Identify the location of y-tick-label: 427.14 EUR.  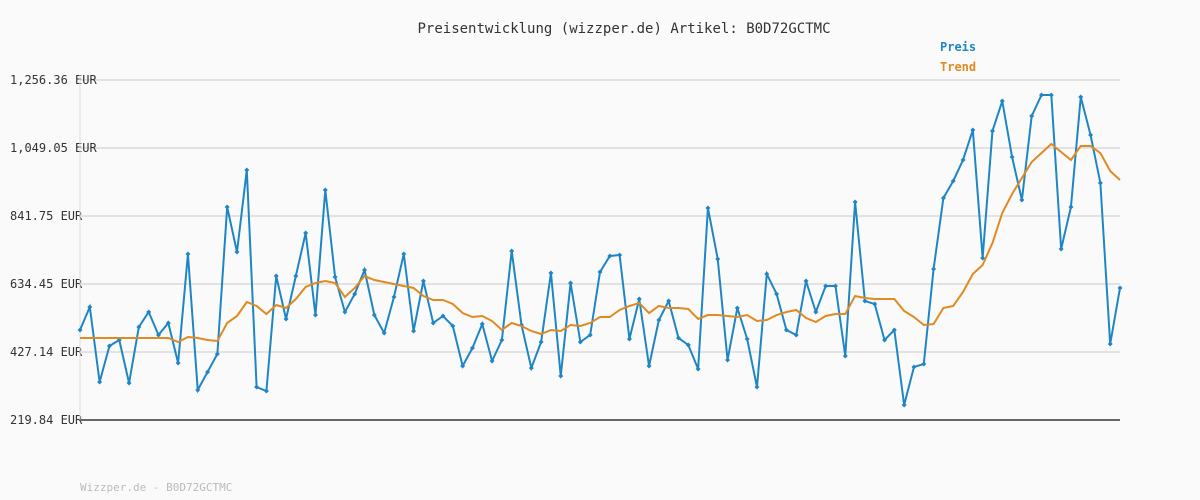
(46, 352).